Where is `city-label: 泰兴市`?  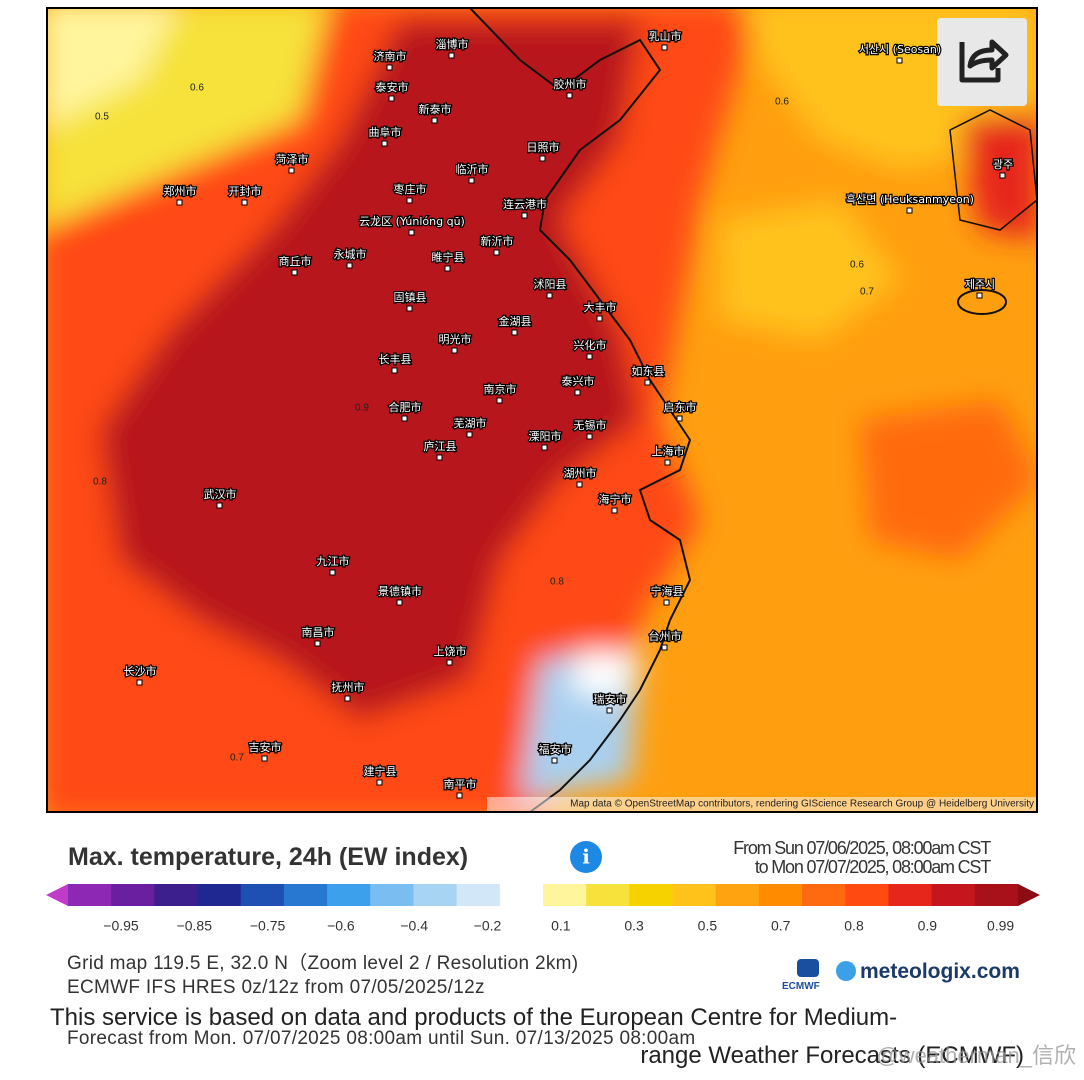 city-label: 泰兴市 is located at coordinates (578, 381).